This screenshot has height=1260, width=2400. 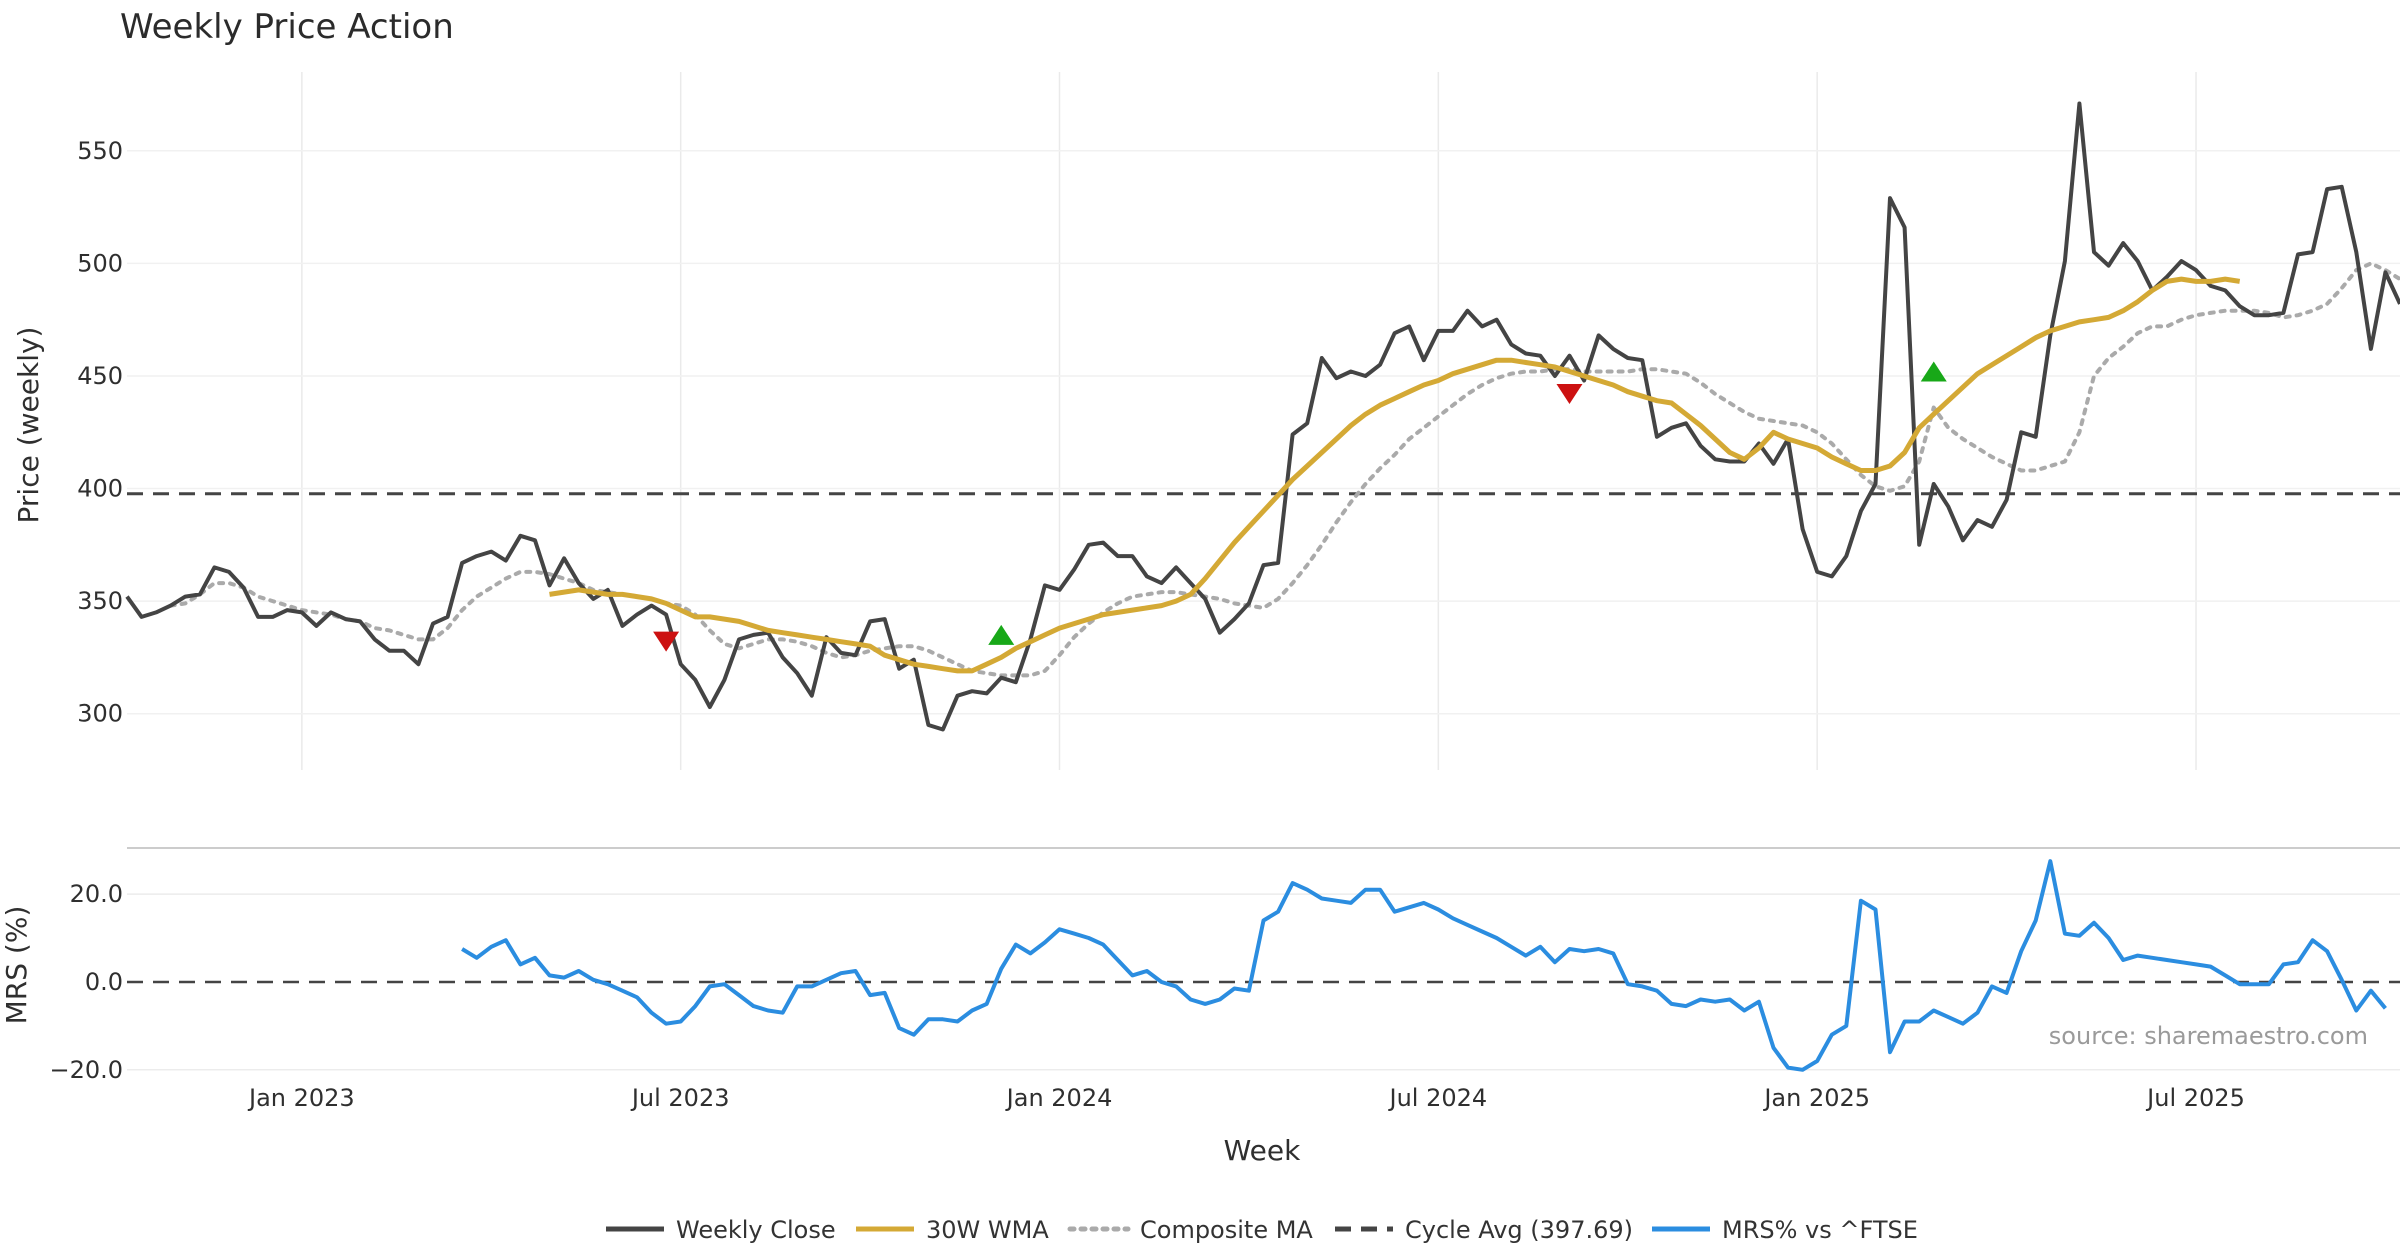 What do you see at coordinates (1059, 1098) in the screenshot?
I see `x-tick-jan-2024: Jan 2024` at bounding box center [1059, 1098].